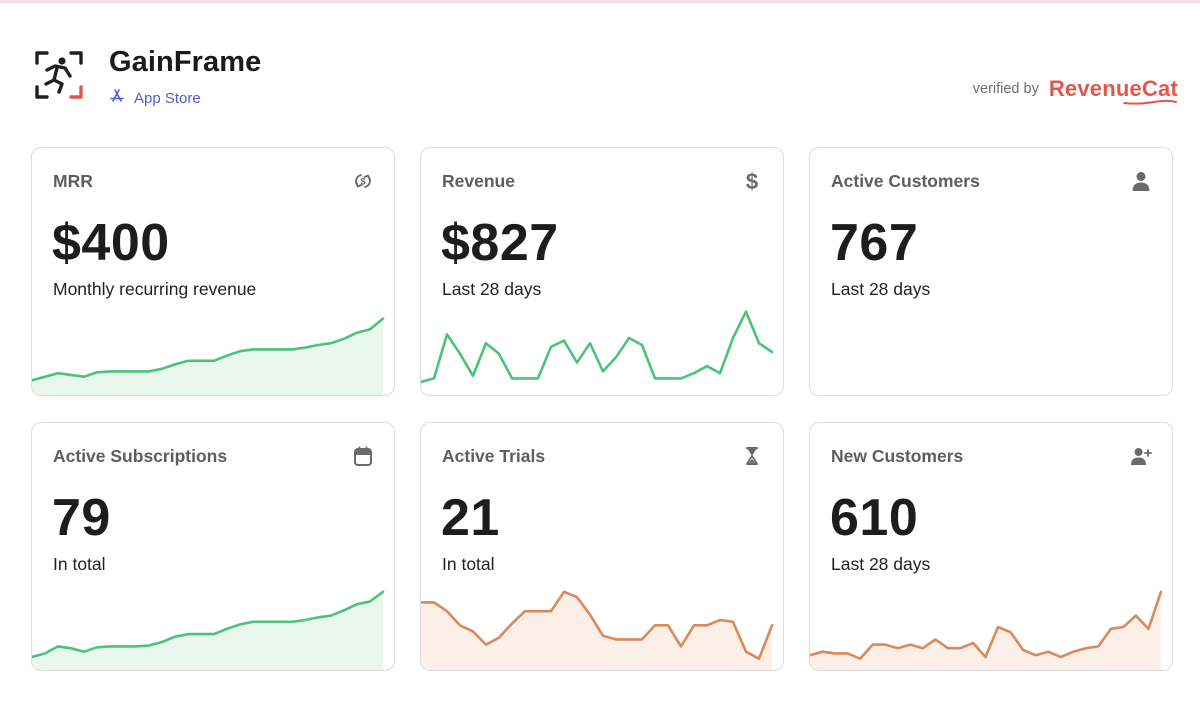 The image size is (1200, 722). Describe the element at coordinates (117, 98) in the screenshot. I see `app-store-icon` at that location.